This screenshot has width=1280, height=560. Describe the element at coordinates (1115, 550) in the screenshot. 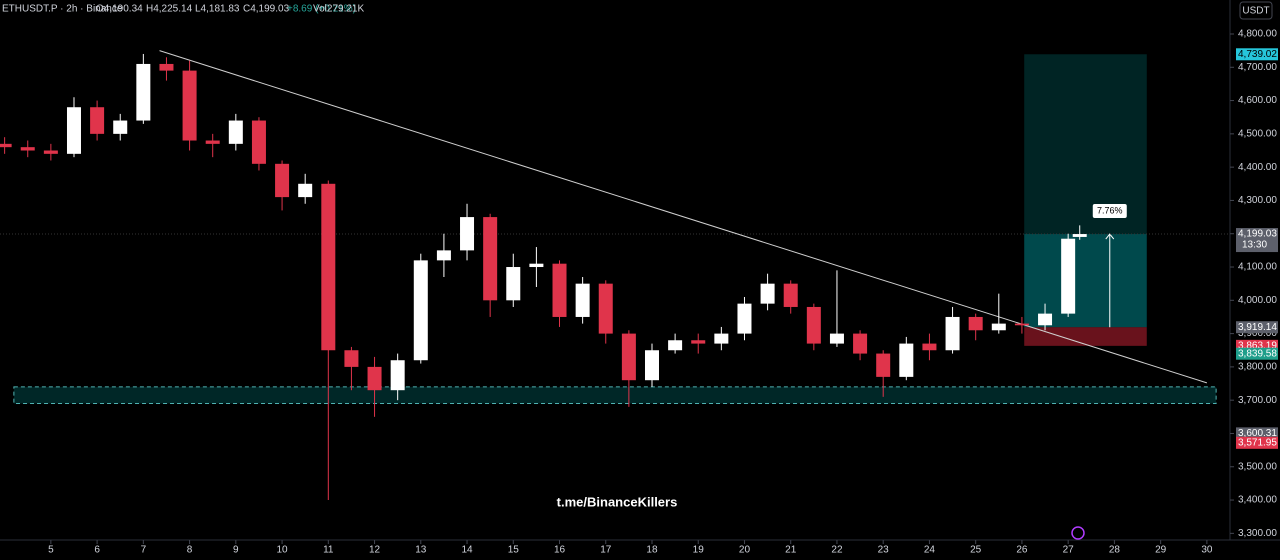

I see `x-tick-label: 28` at that location.